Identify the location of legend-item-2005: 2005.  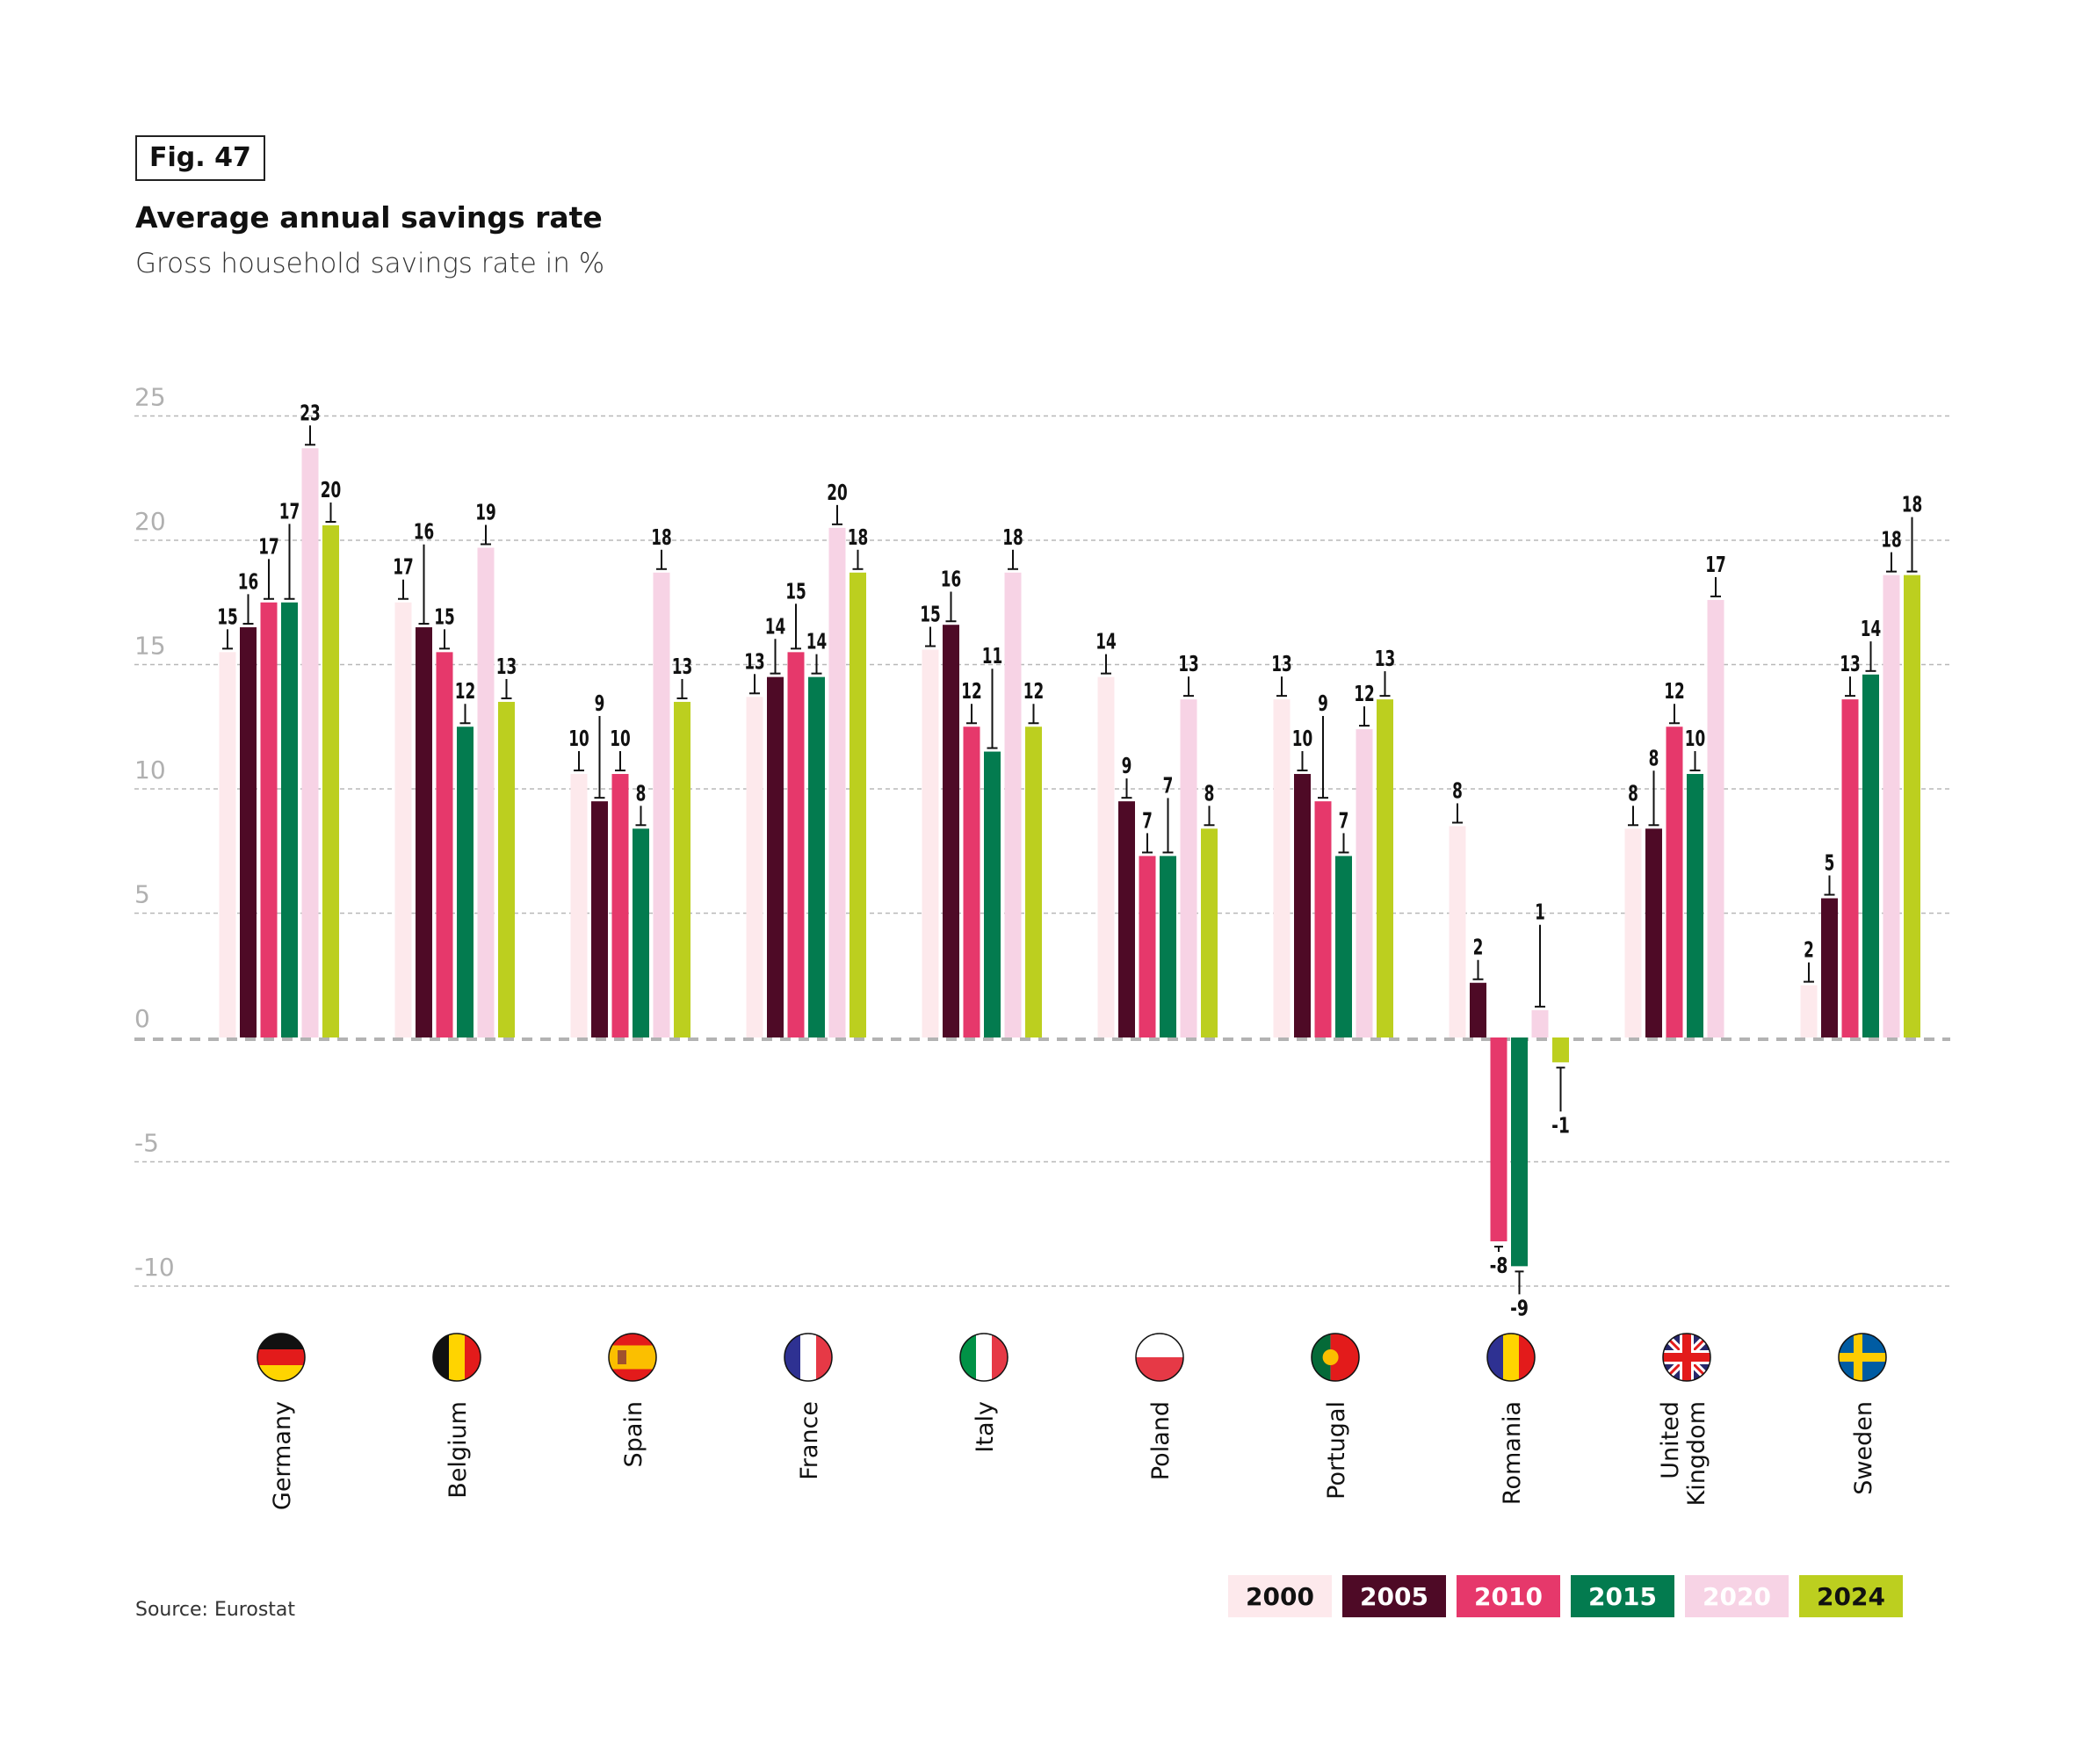
(1394, 1596).